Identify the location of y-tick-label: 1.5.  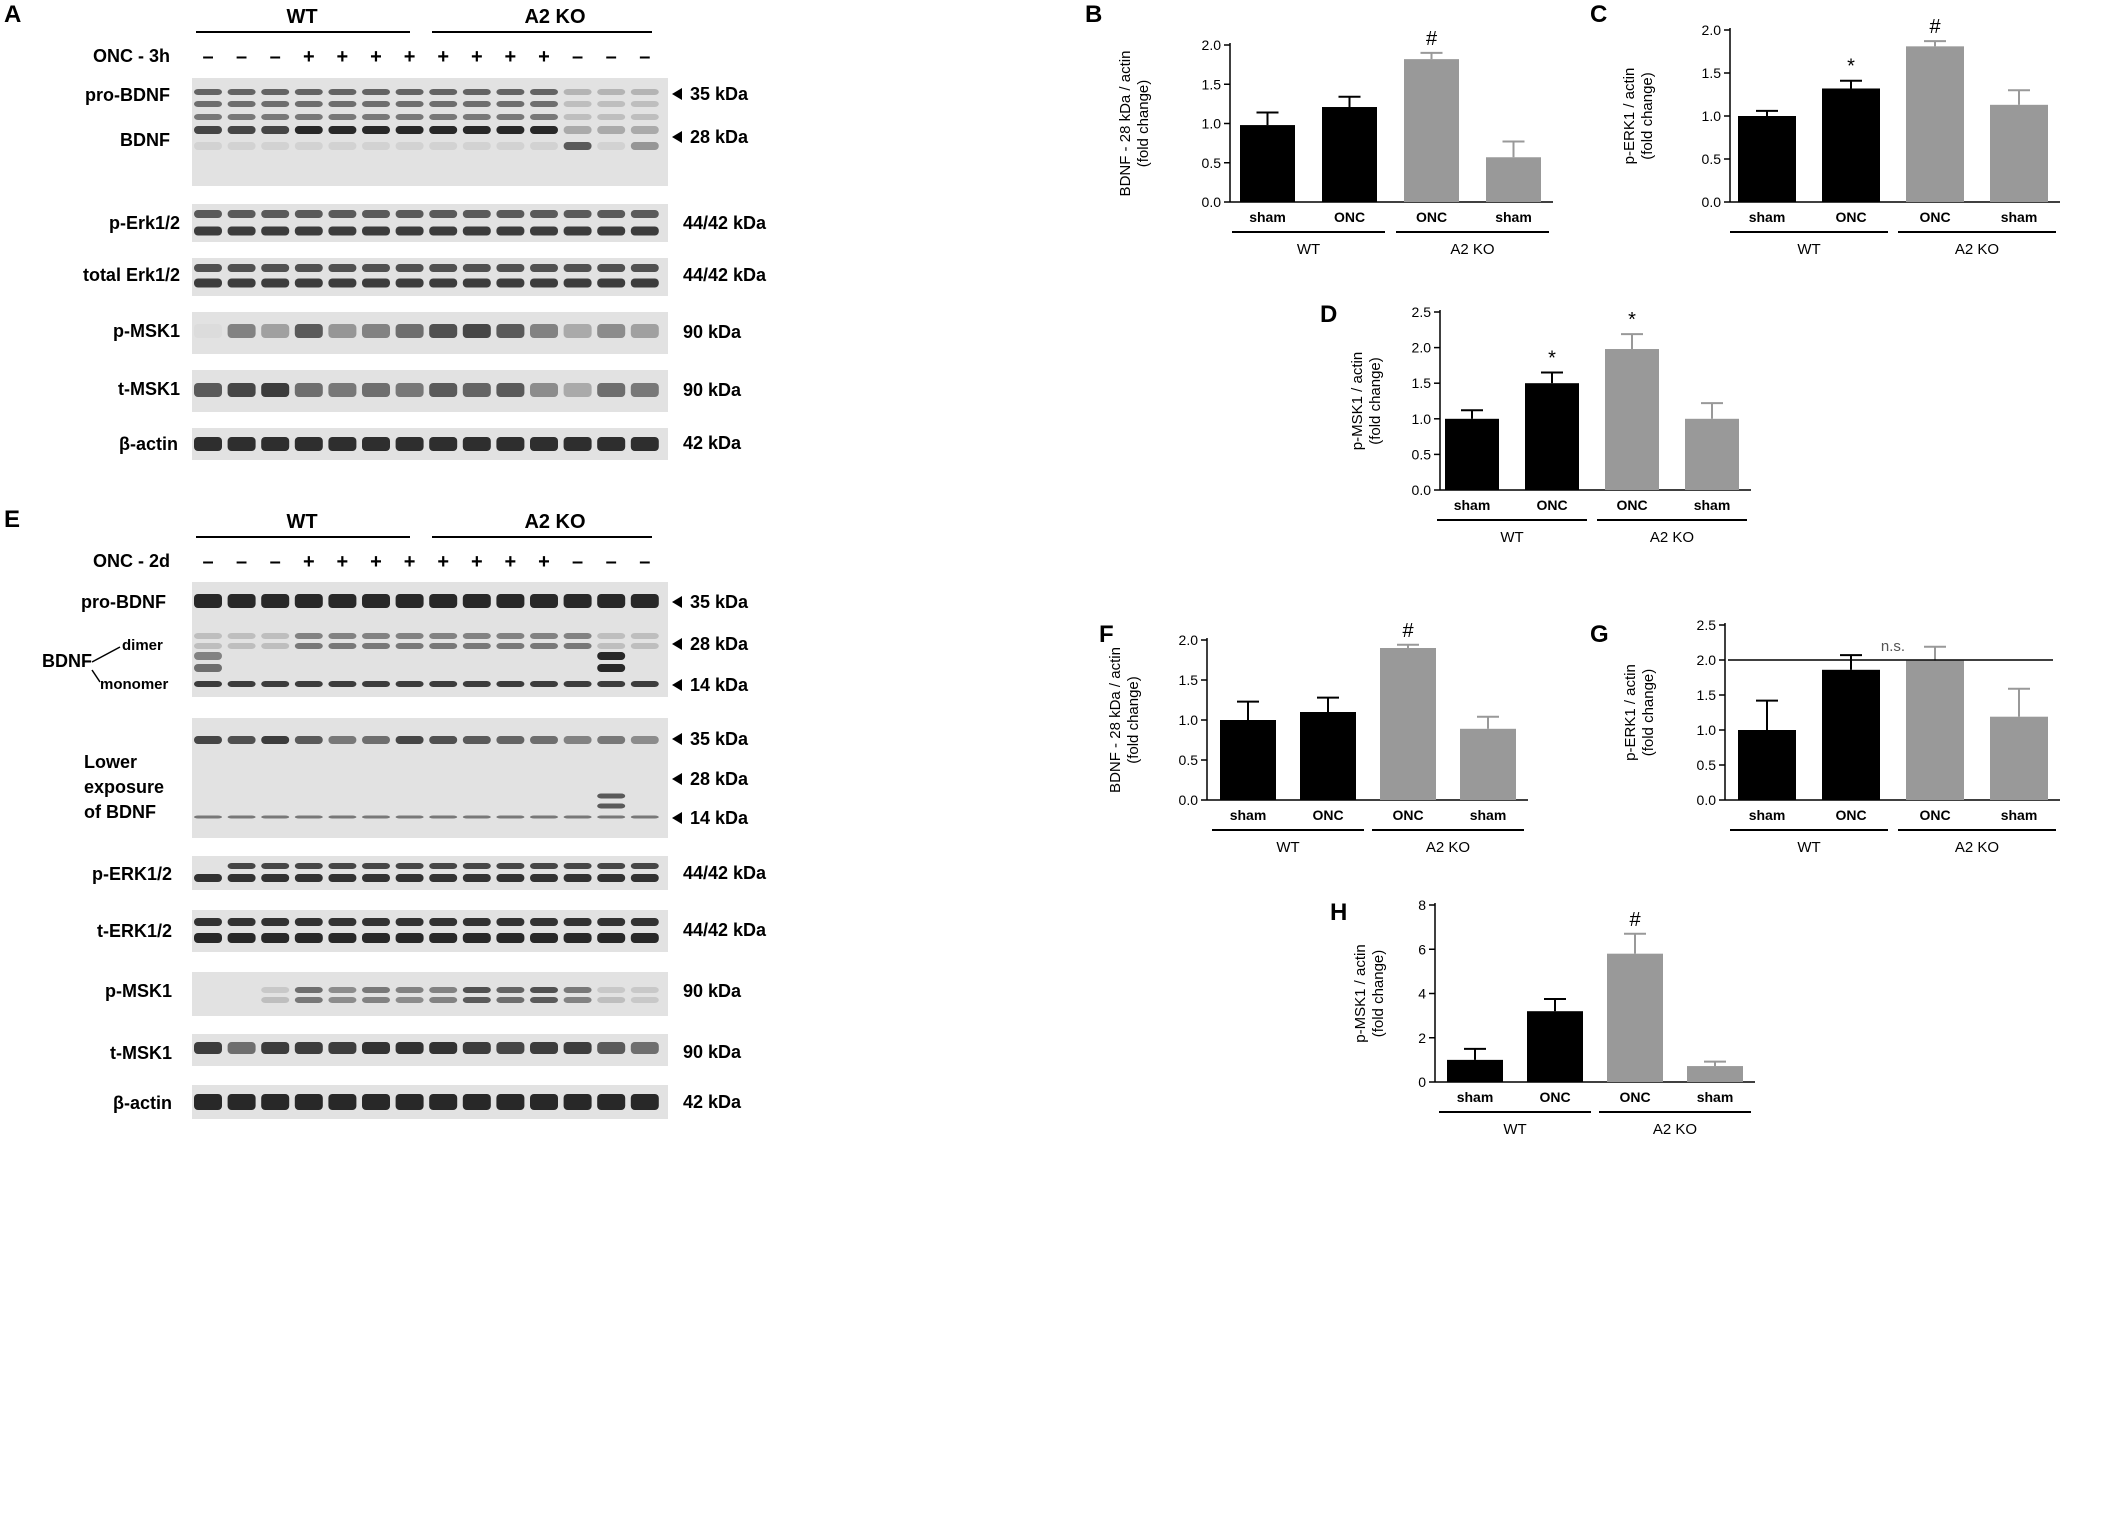
(1712, 73).